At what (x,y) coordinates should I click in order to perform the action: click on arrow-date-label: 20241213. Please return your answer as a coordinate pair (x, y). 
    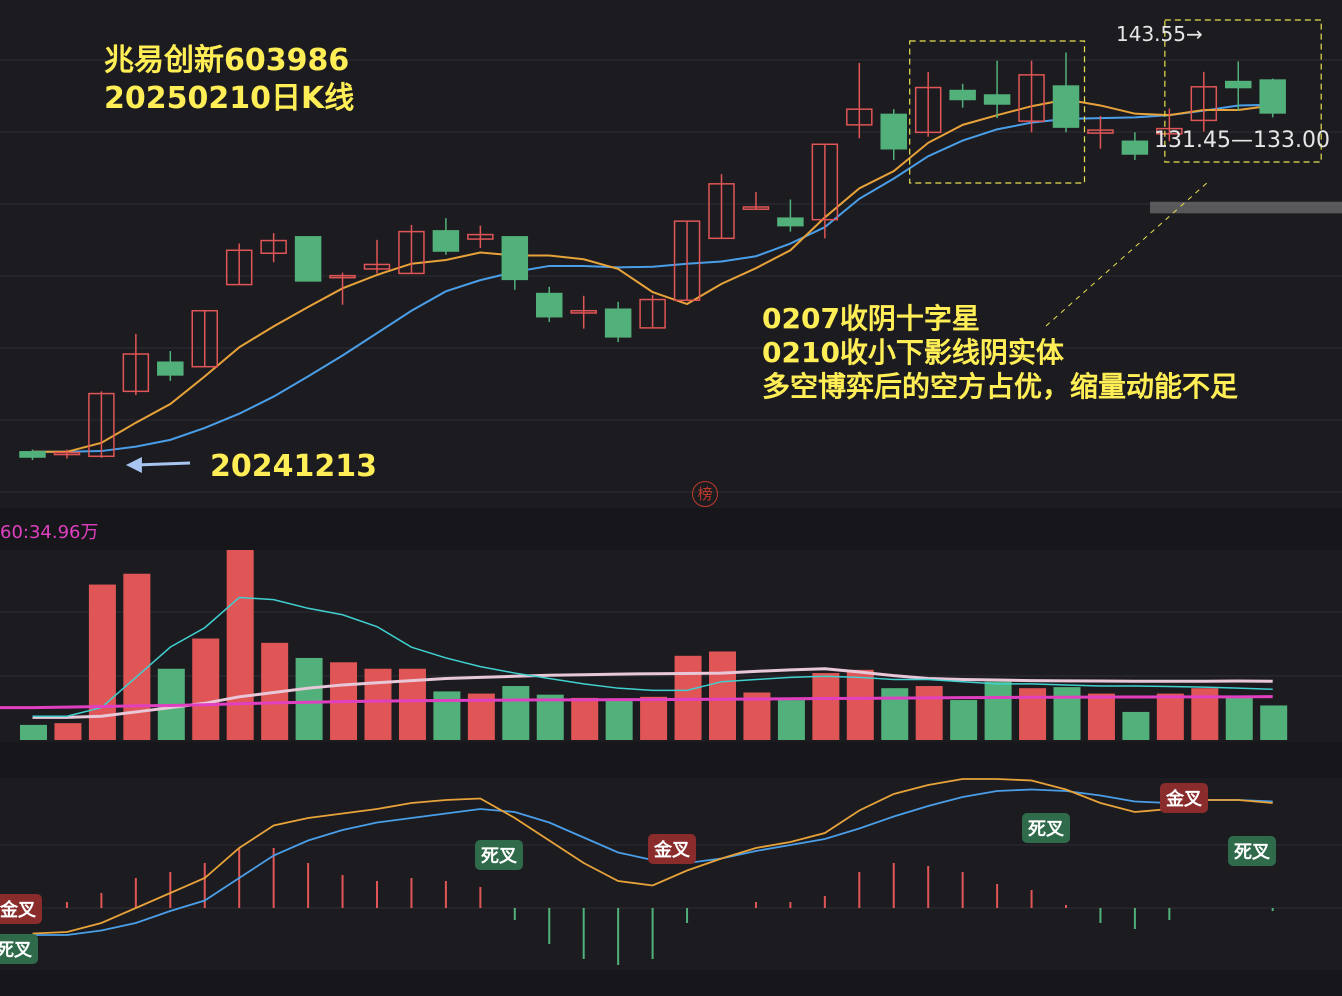
    Looking at the image, I should click on (293, 466).